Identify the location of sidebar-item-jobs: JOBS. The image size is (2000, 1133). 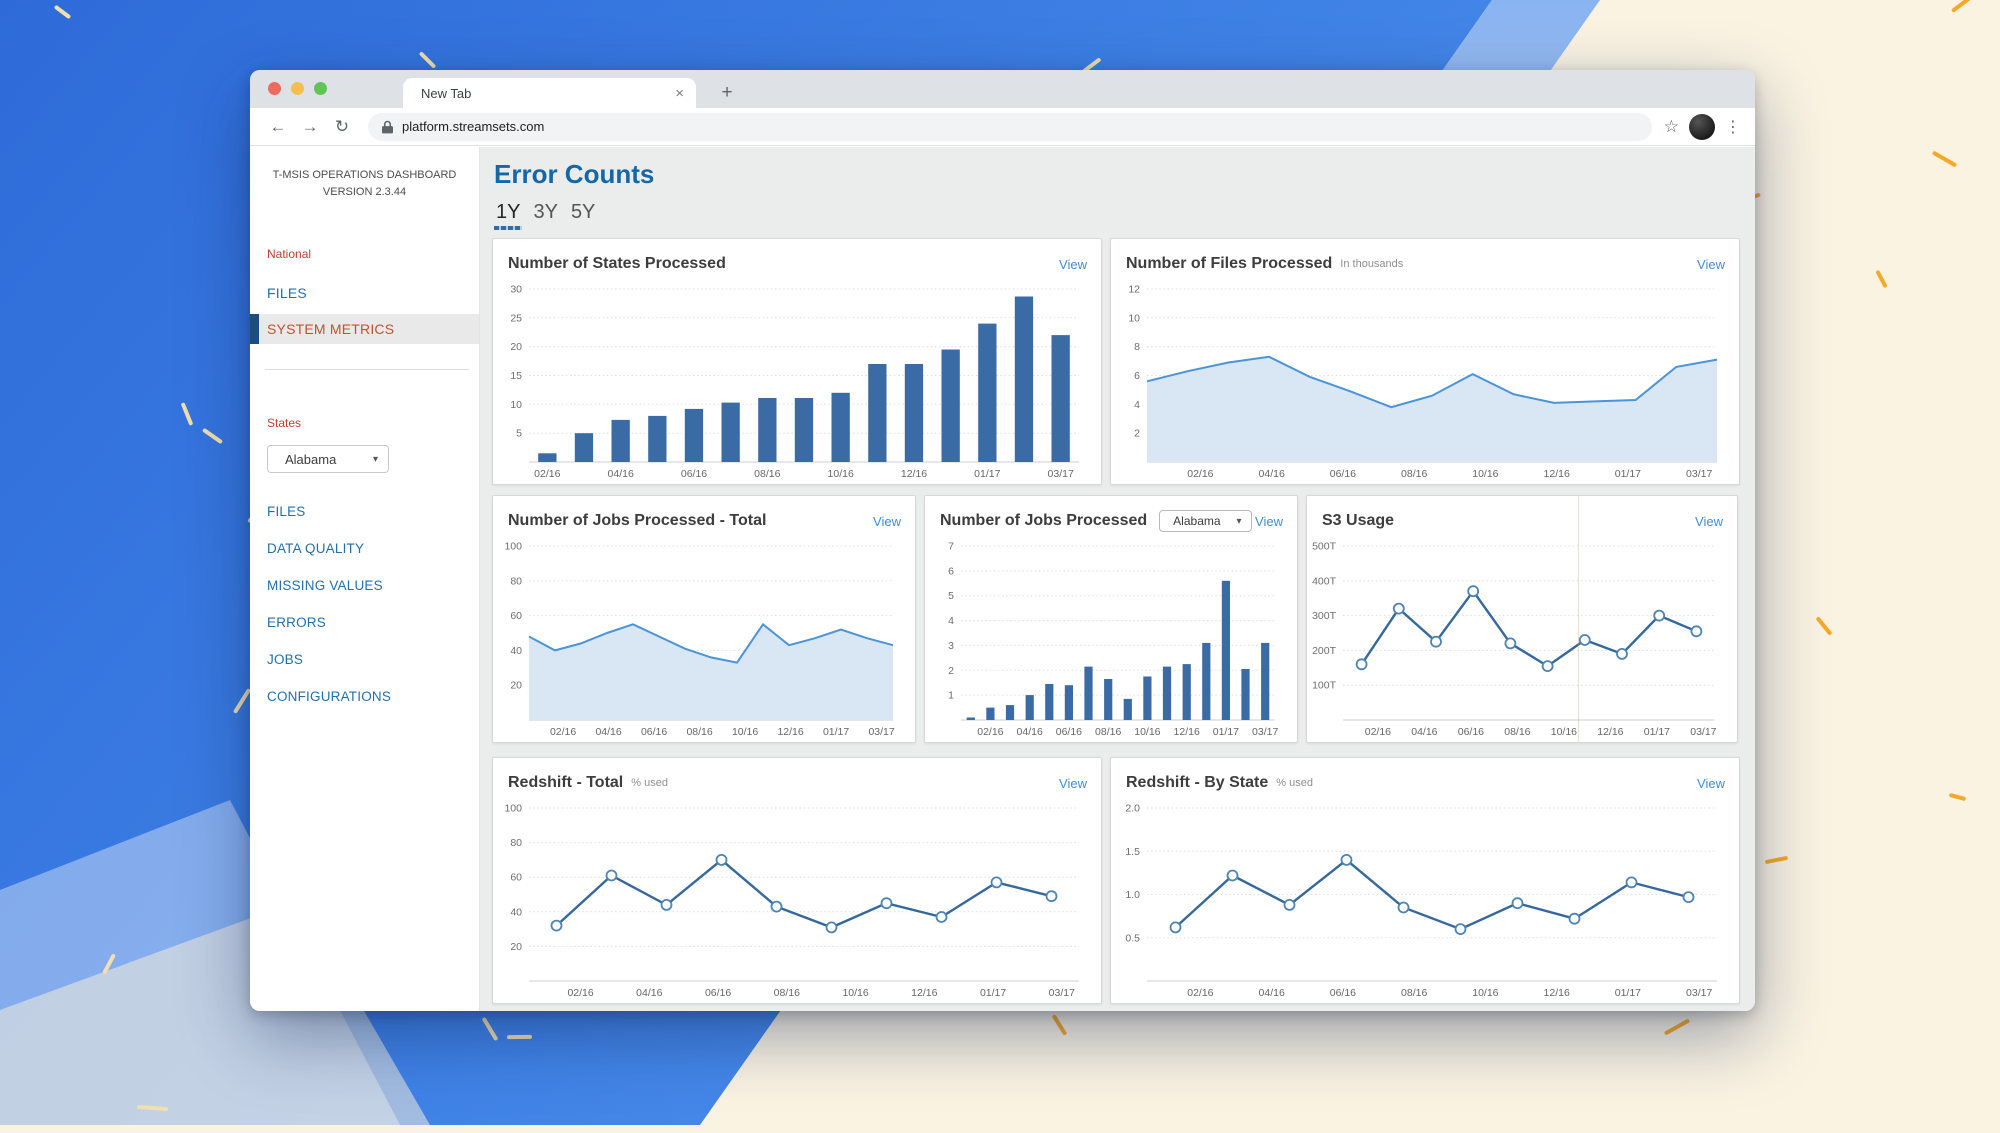
(285, 660).